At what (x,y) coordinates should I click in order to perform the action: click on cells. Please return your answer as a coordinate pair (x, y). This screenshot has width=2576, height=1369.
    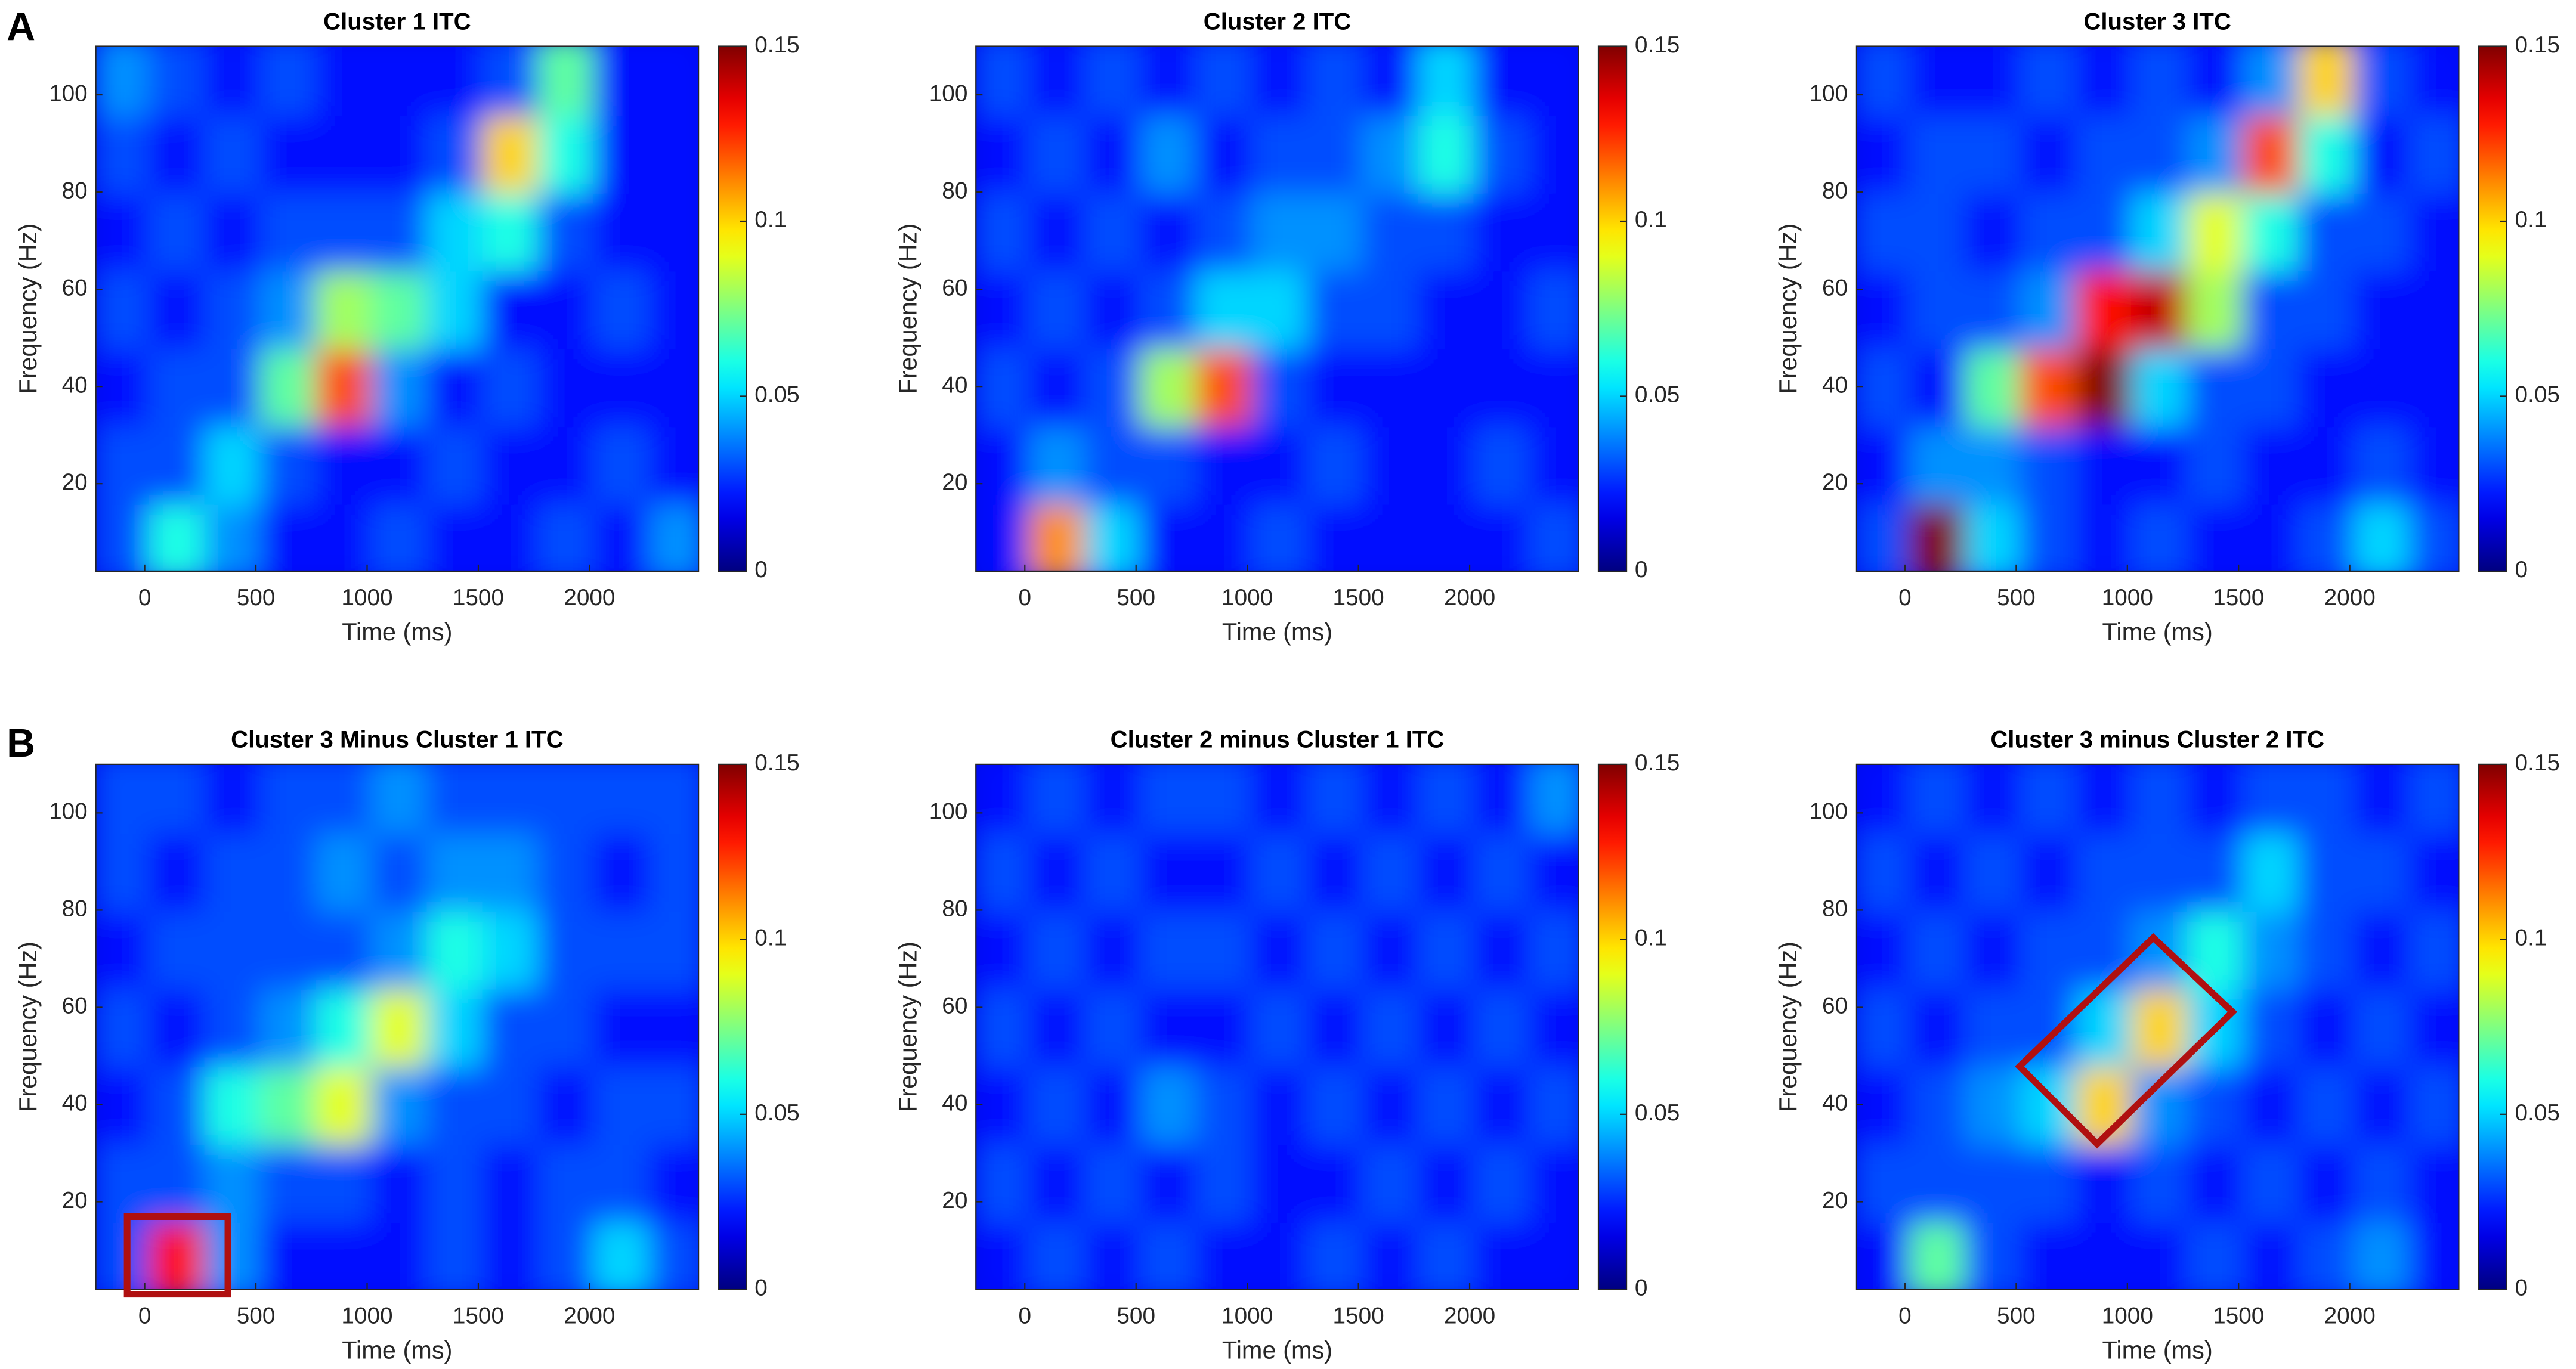
    Looking at the image, I should click on (397, 308).